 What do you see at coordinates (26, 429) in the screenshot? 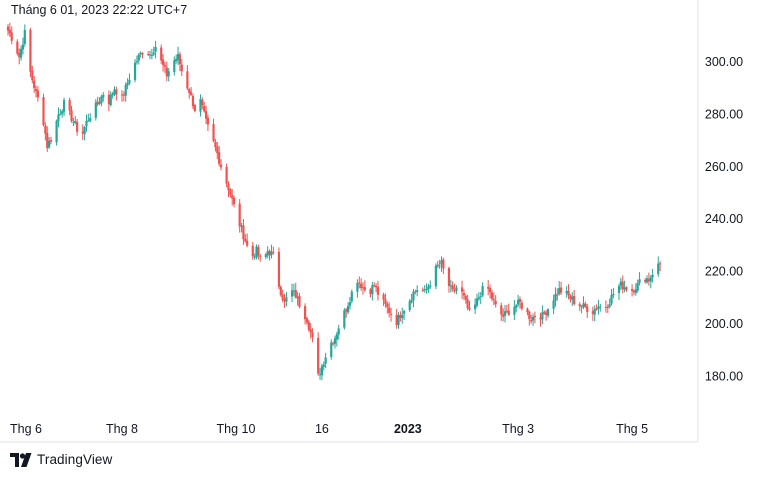
I see `time-tick-label: Thg 6` at bounding box center [26, 429].